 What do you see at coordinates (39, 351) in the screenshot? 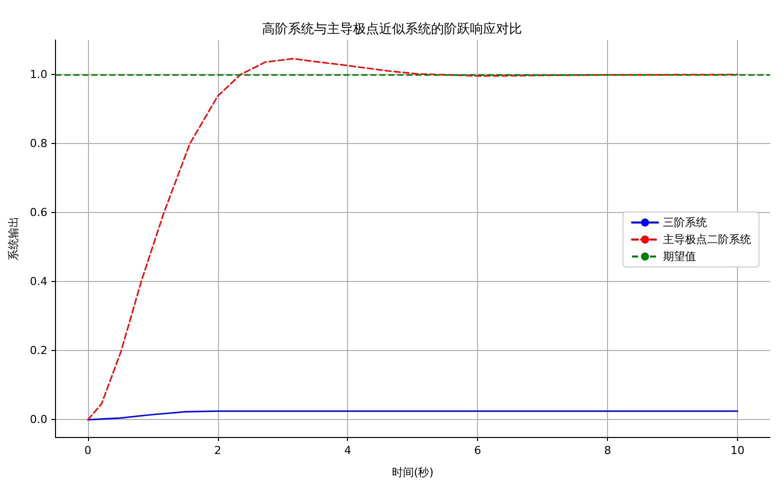
I see `y-tick-label: 0.2` at bounding box center [39, 351].